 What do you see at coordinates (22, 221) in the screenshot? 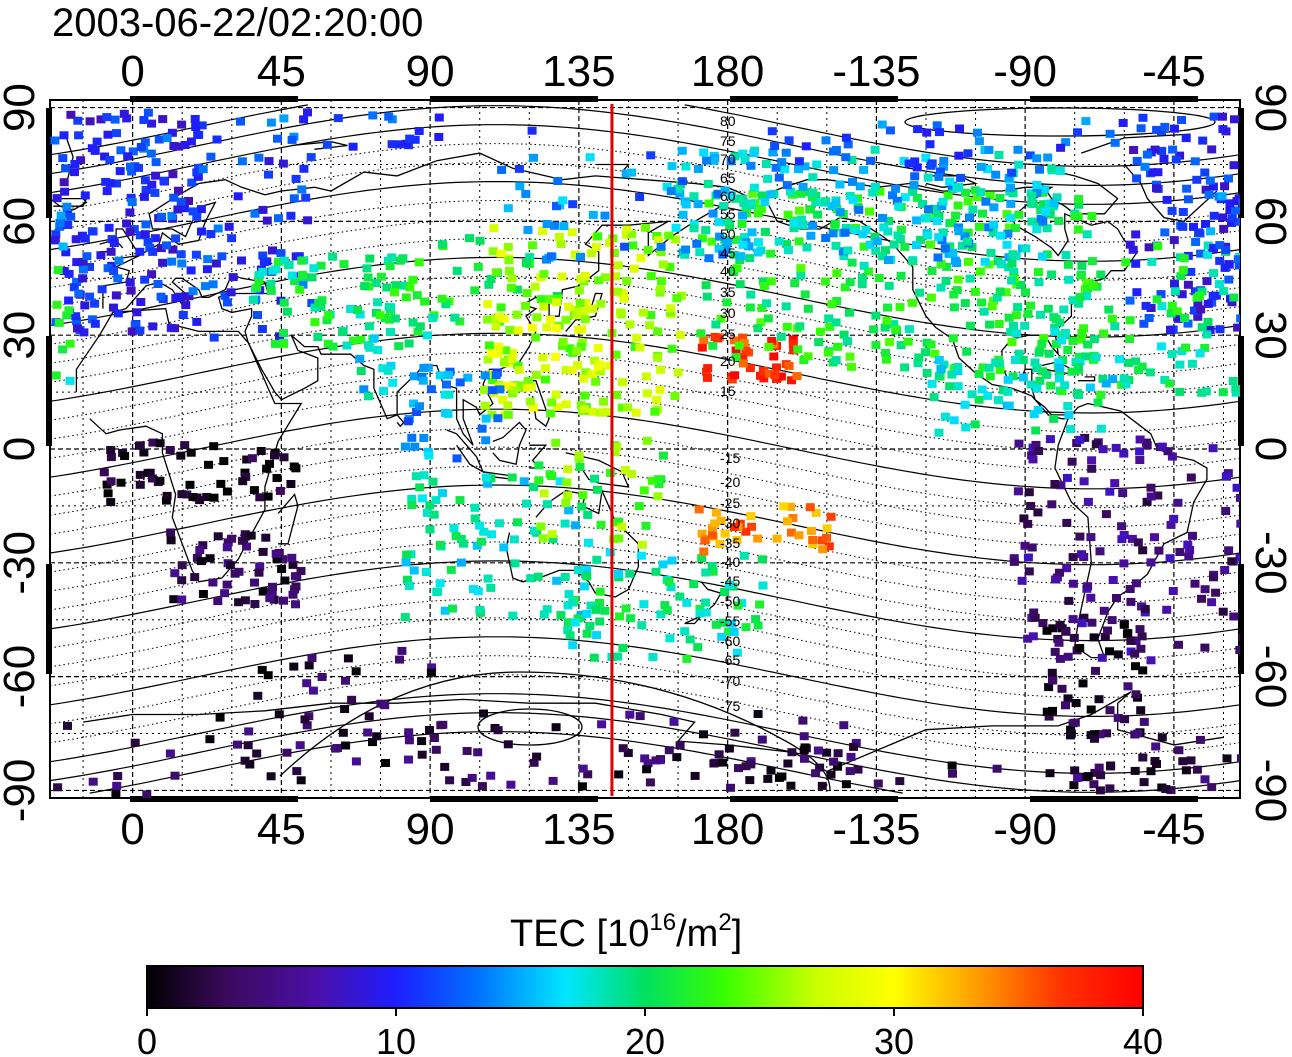
I see `left-lat-tick-label: 60` at bounding box center [22, 221].